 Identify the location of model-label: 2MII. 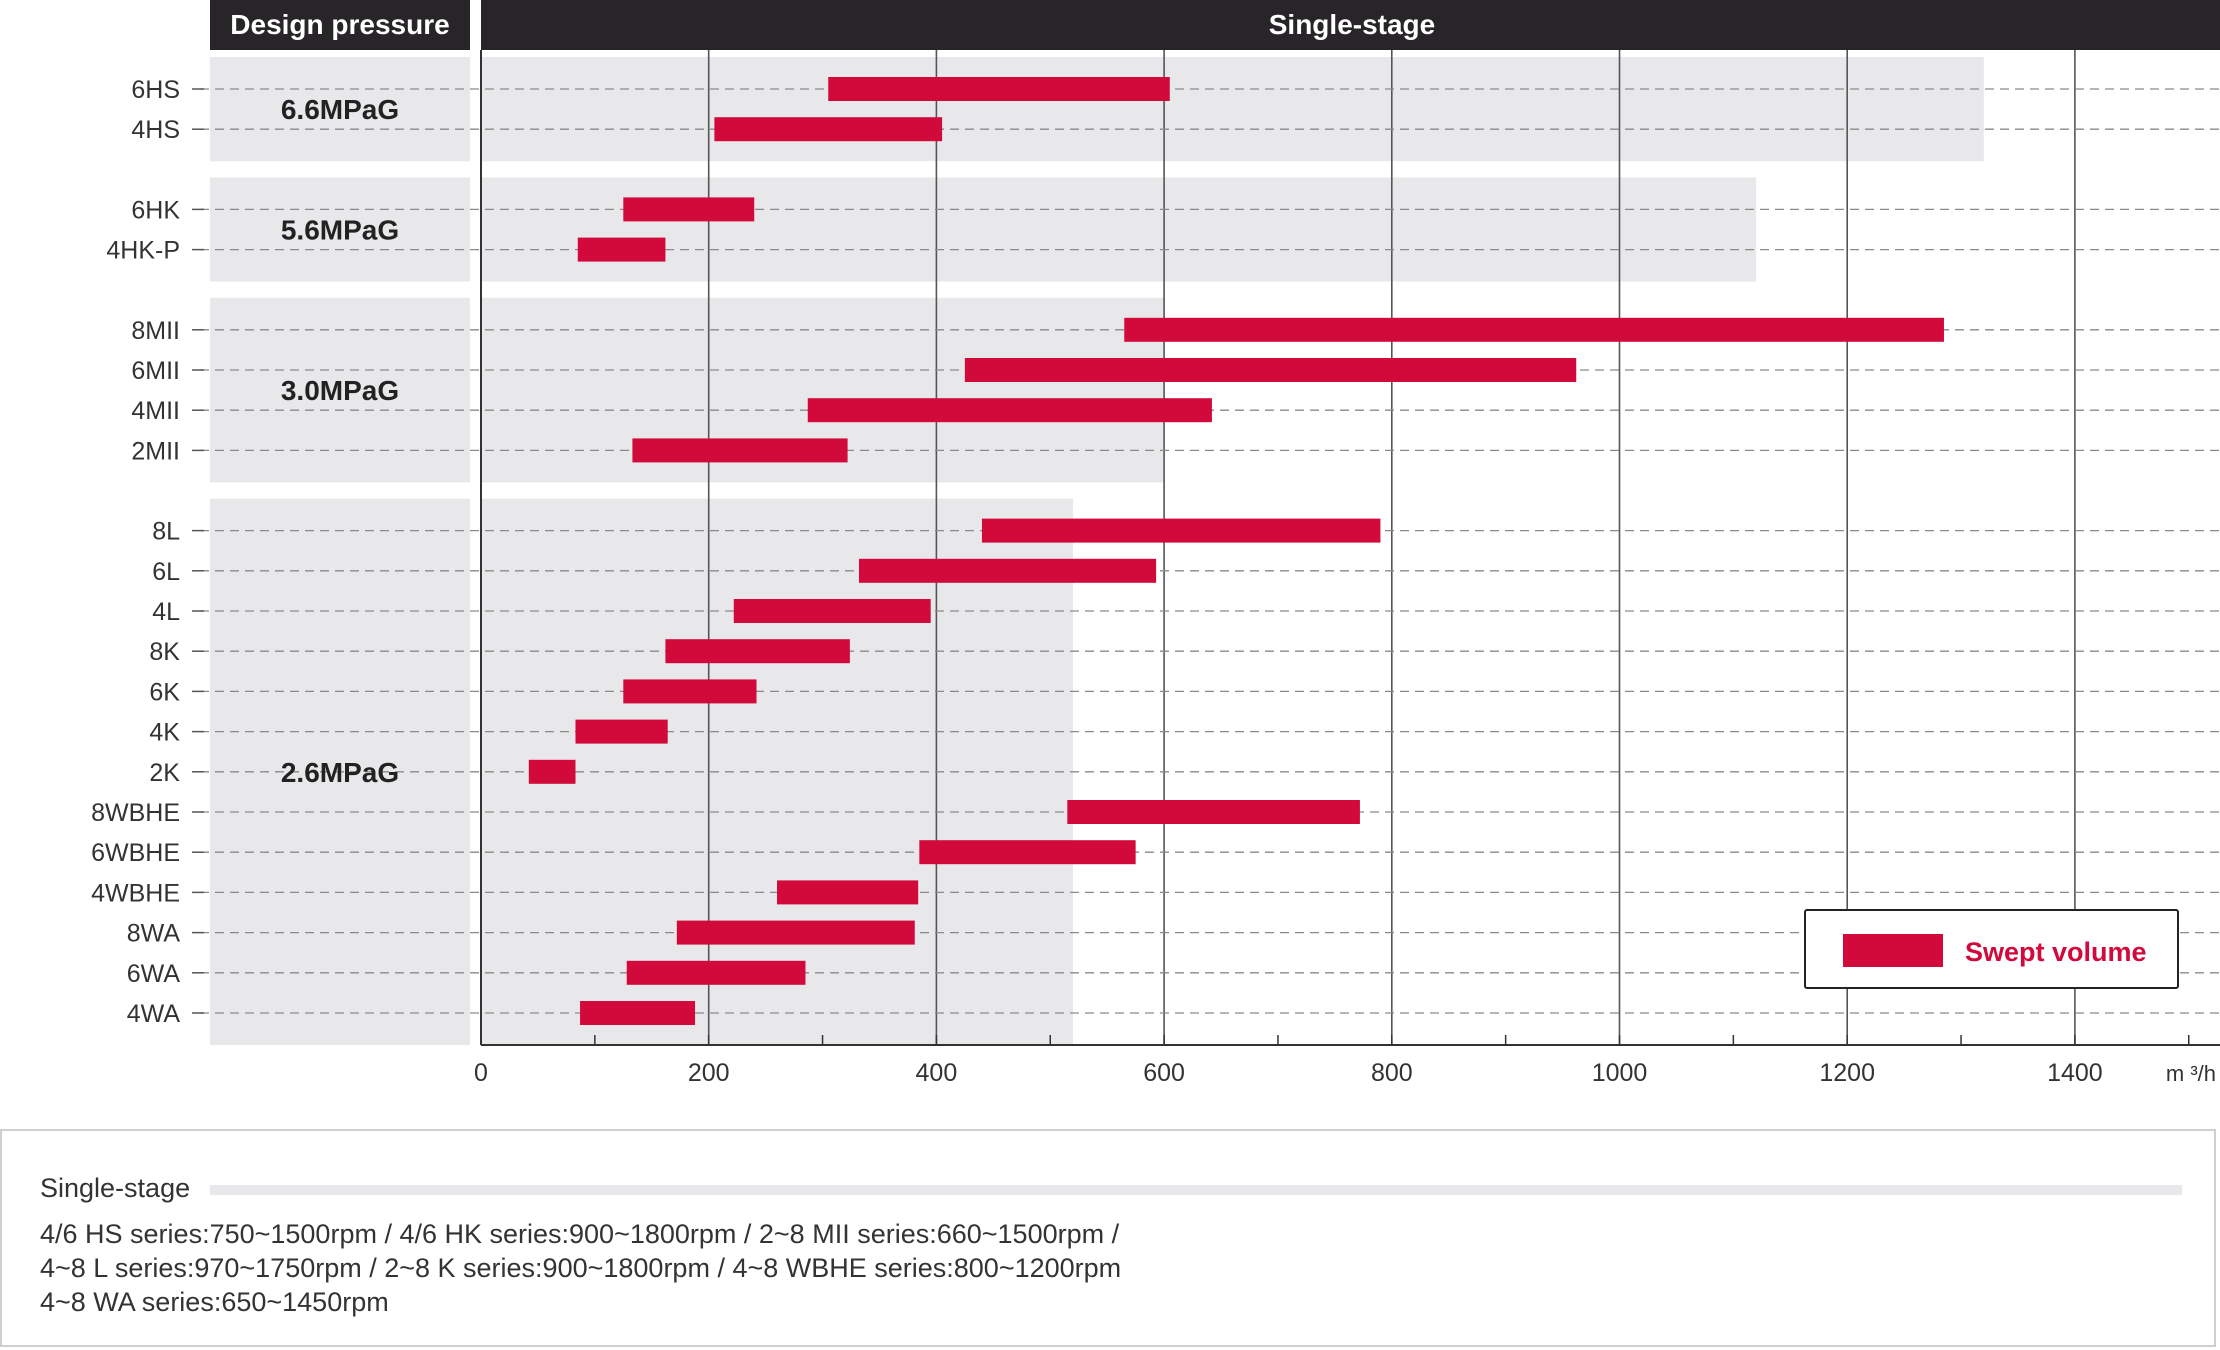
(155, 451).